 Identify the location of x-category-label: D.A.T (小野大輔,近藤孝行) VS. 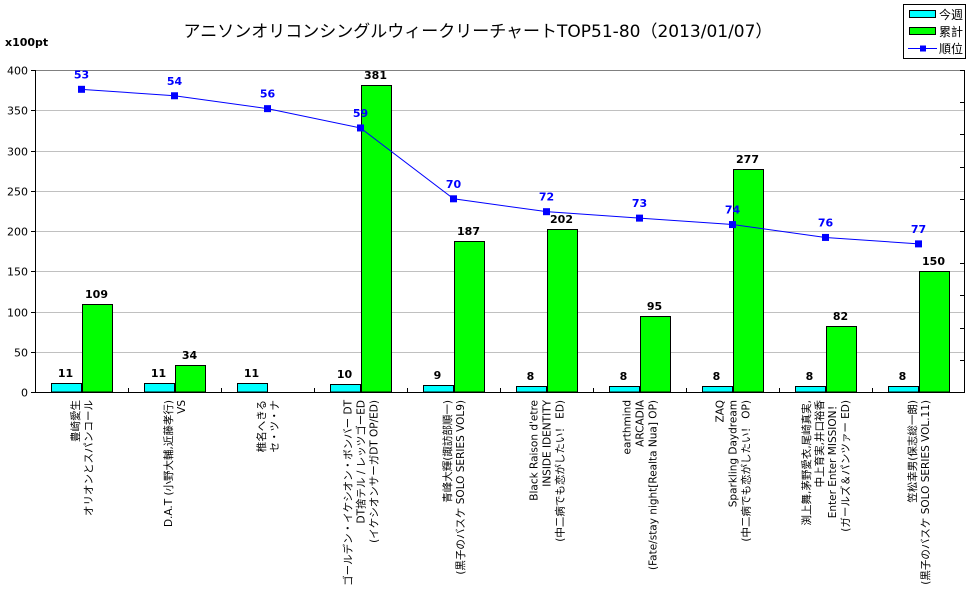
(175, 463).